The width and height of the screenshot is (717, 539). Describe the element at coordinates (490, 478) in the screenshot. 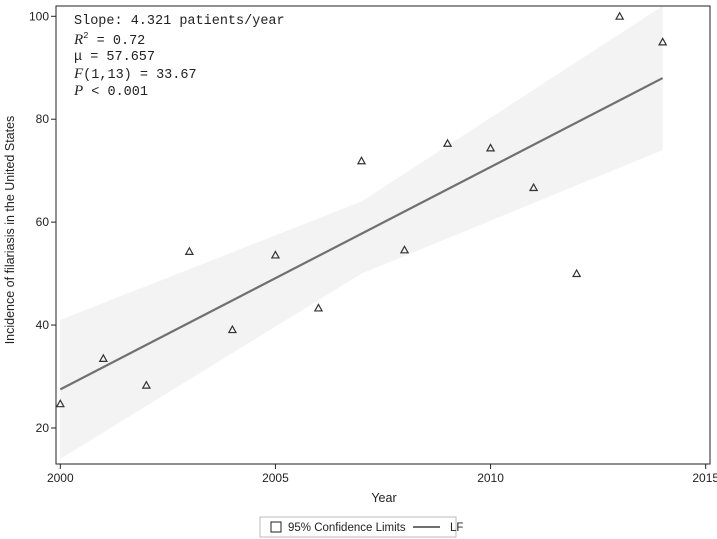

I see `x-tick-label: 2010` at that location.